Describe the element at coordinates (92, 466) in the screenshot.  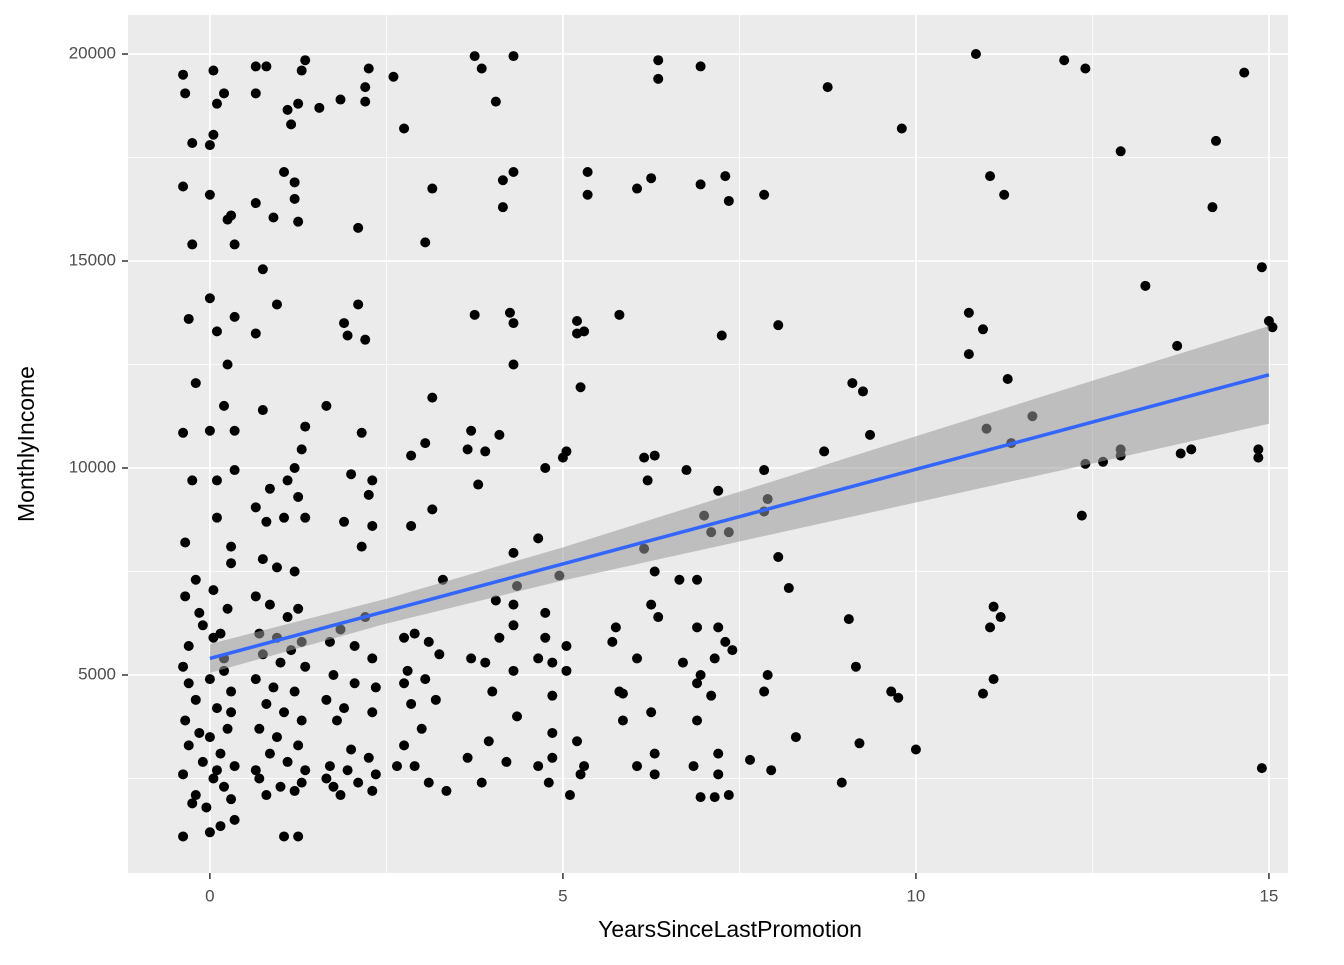
I see `y-tick-label: 10000` at that location.